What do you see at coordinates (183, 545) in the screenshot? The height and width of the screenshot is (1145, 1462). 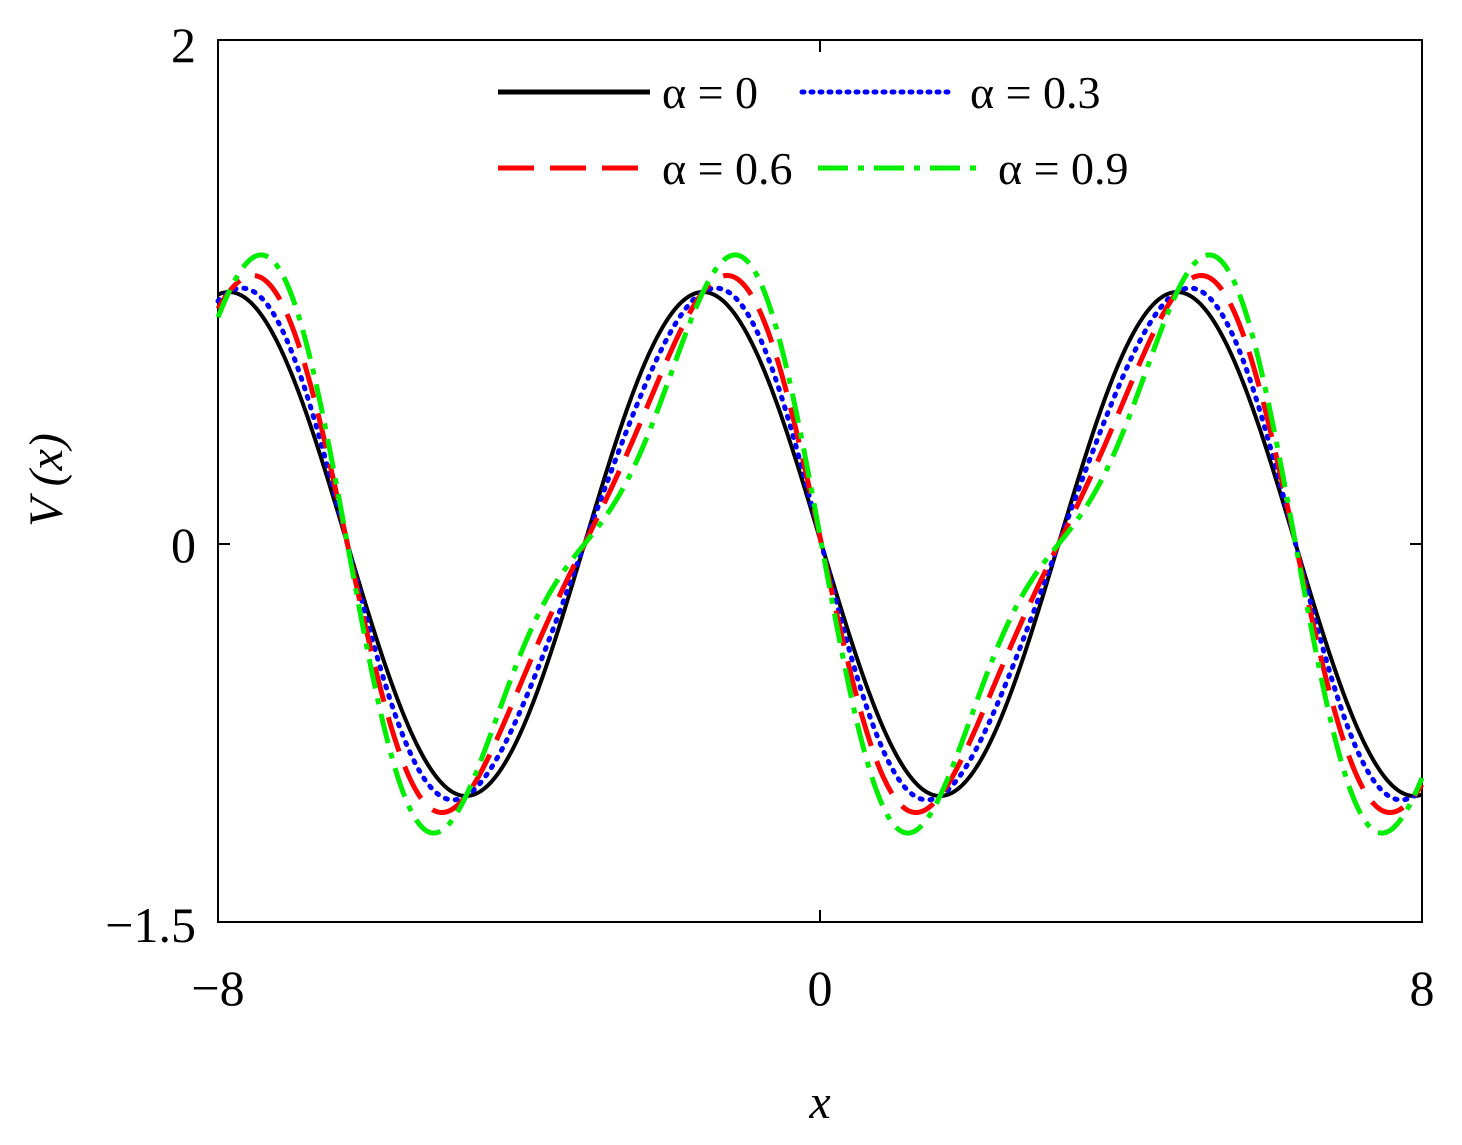 I see `y-tick-label-mid: 0` at bounding box center [183, 545].